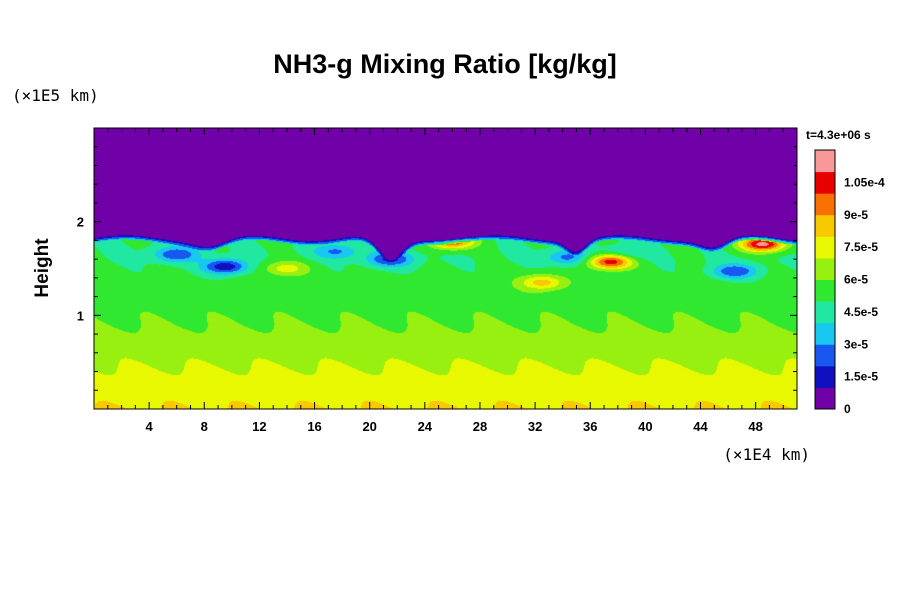 The height and width of the screenshot is (600, 900). What do you see at coordinates (766, 454) in the screenshot?
I see `x-unit-label: (×1E4 km)` at bounding box center [766, 454].